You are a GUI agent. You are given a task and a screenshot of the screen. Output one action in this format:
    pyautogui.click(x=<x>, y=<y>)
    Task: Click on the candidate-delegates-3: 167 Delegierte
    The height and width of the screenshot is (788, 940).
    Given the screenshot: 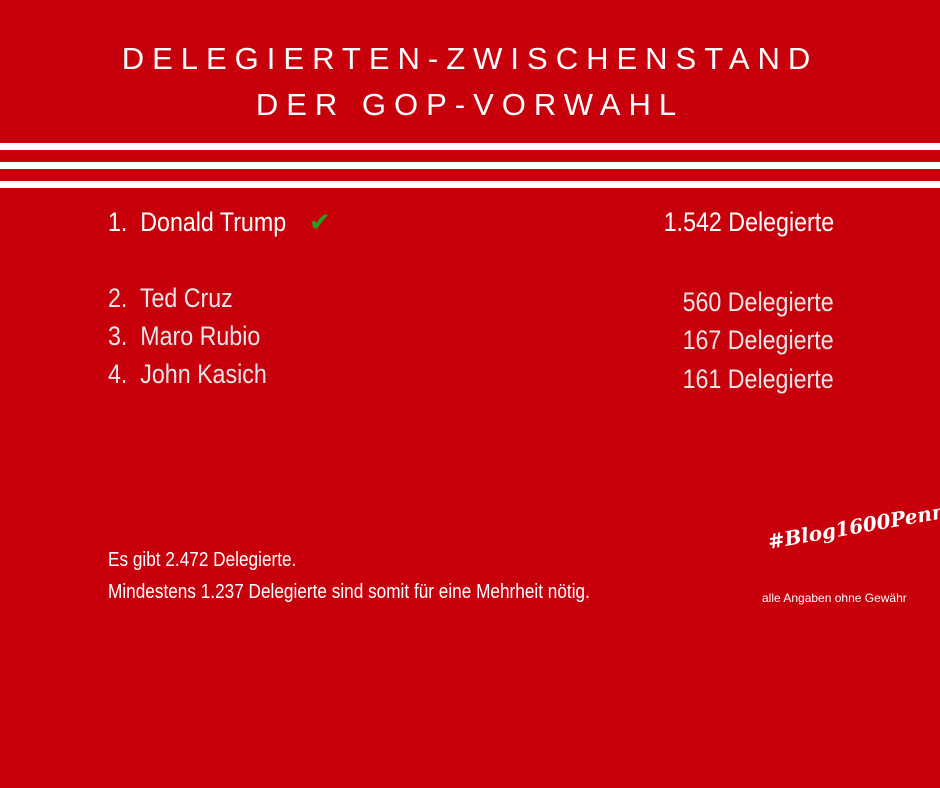 What is the action you would take?
    pyautogui.click(x=758, y=340)
    